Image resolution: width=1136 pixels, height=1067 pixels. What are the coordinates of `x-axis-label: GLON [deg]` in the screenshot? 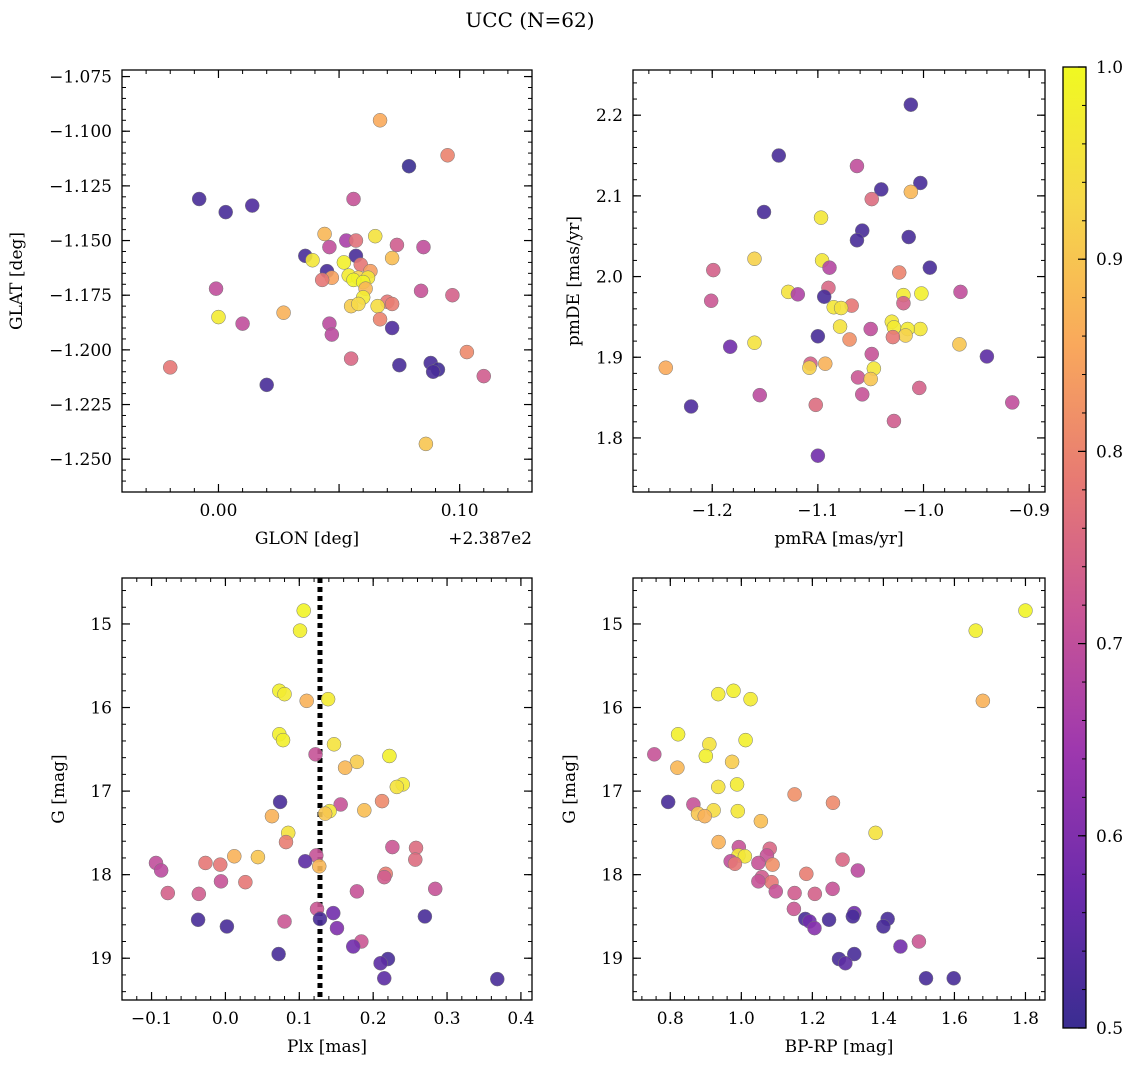 It's located at (307, 539).